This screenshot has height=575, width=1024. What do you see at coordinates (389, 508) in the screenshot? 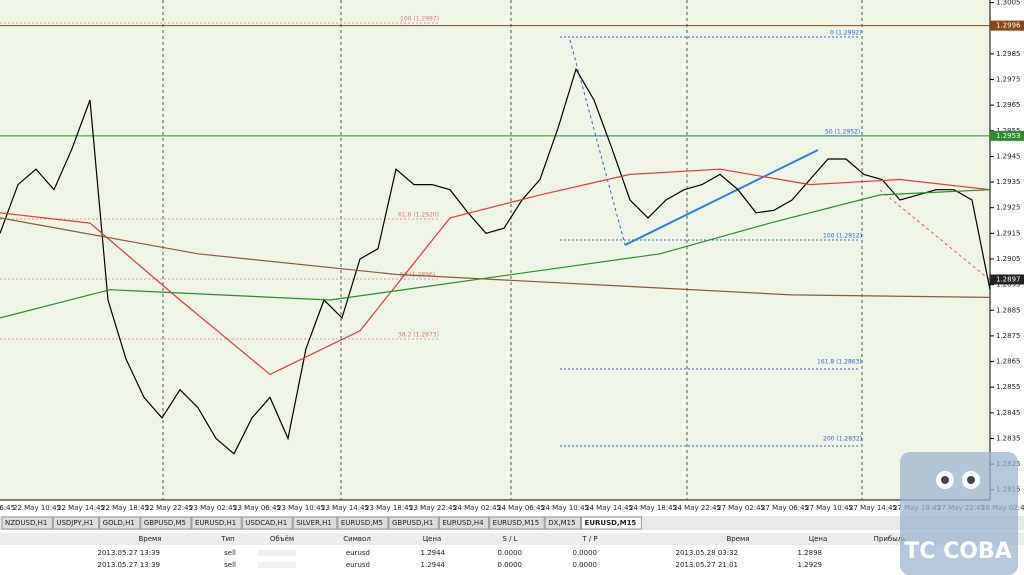
I see `x-tick-label: 23 May 18:45` at bounding box center [389, 508].